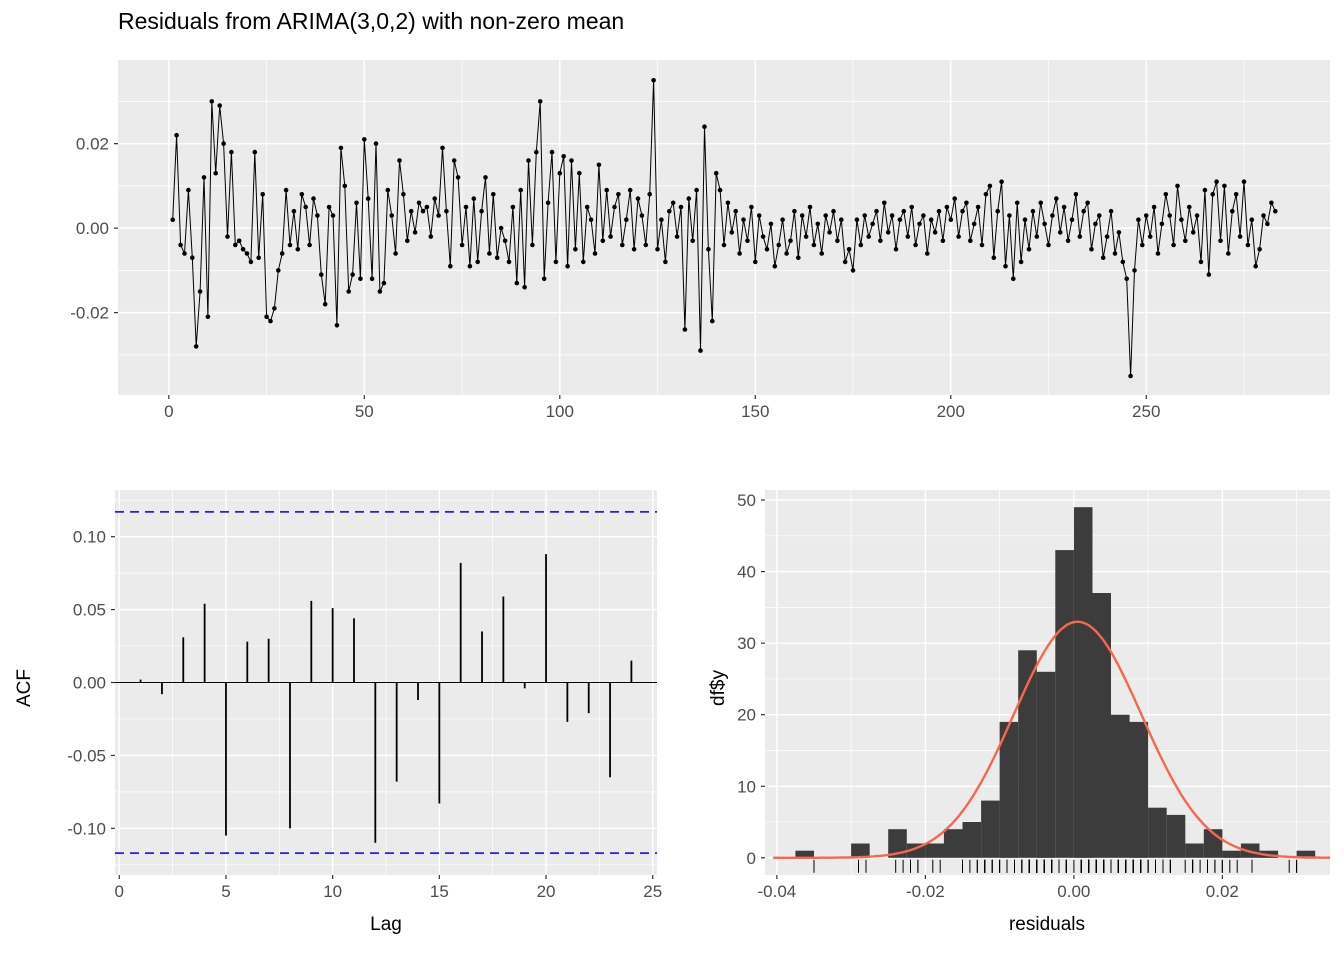 The height and width of the screenshot is (960, 1344). Describe the element at coordinates (92, 144) in the screenshot. I see `residuals-y-tick-label: 0.02` at that location.